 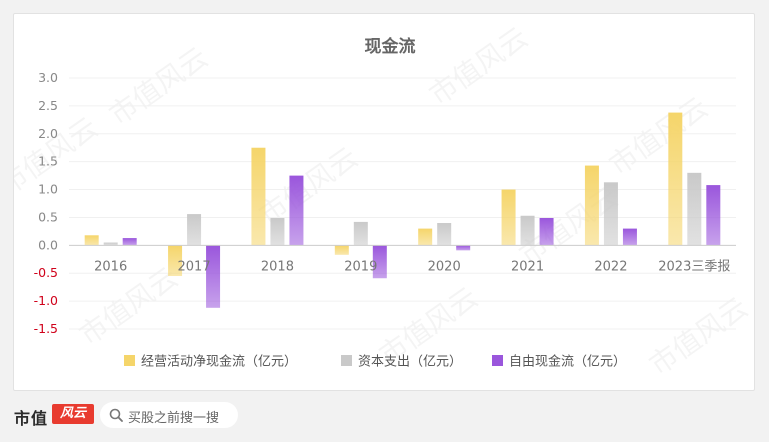 I want to click on y-tick-label: -1.5, so click(x=46, y=328).